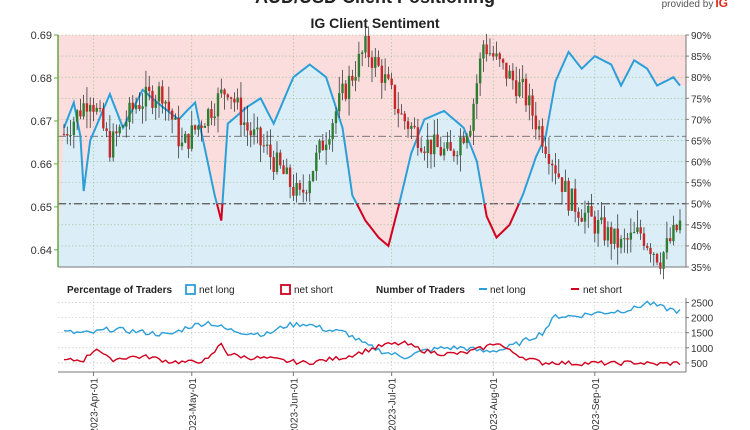  I want to click on right-tick-label: 60%, so click(701, 163).